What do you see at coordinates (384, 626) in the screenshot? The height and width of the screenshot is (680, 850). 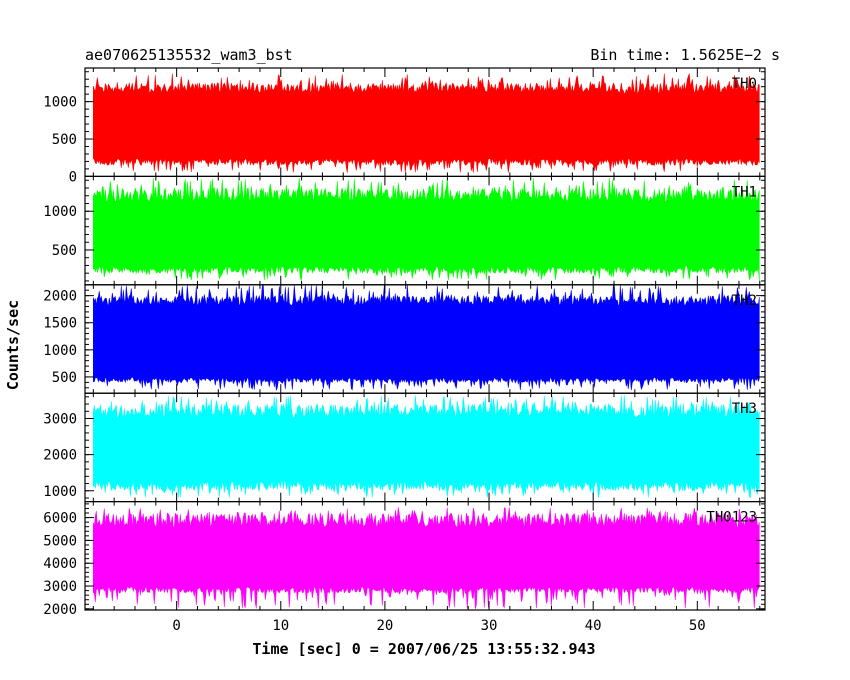 I see `x-tick-label: 20` at bounding box center [384, 626].